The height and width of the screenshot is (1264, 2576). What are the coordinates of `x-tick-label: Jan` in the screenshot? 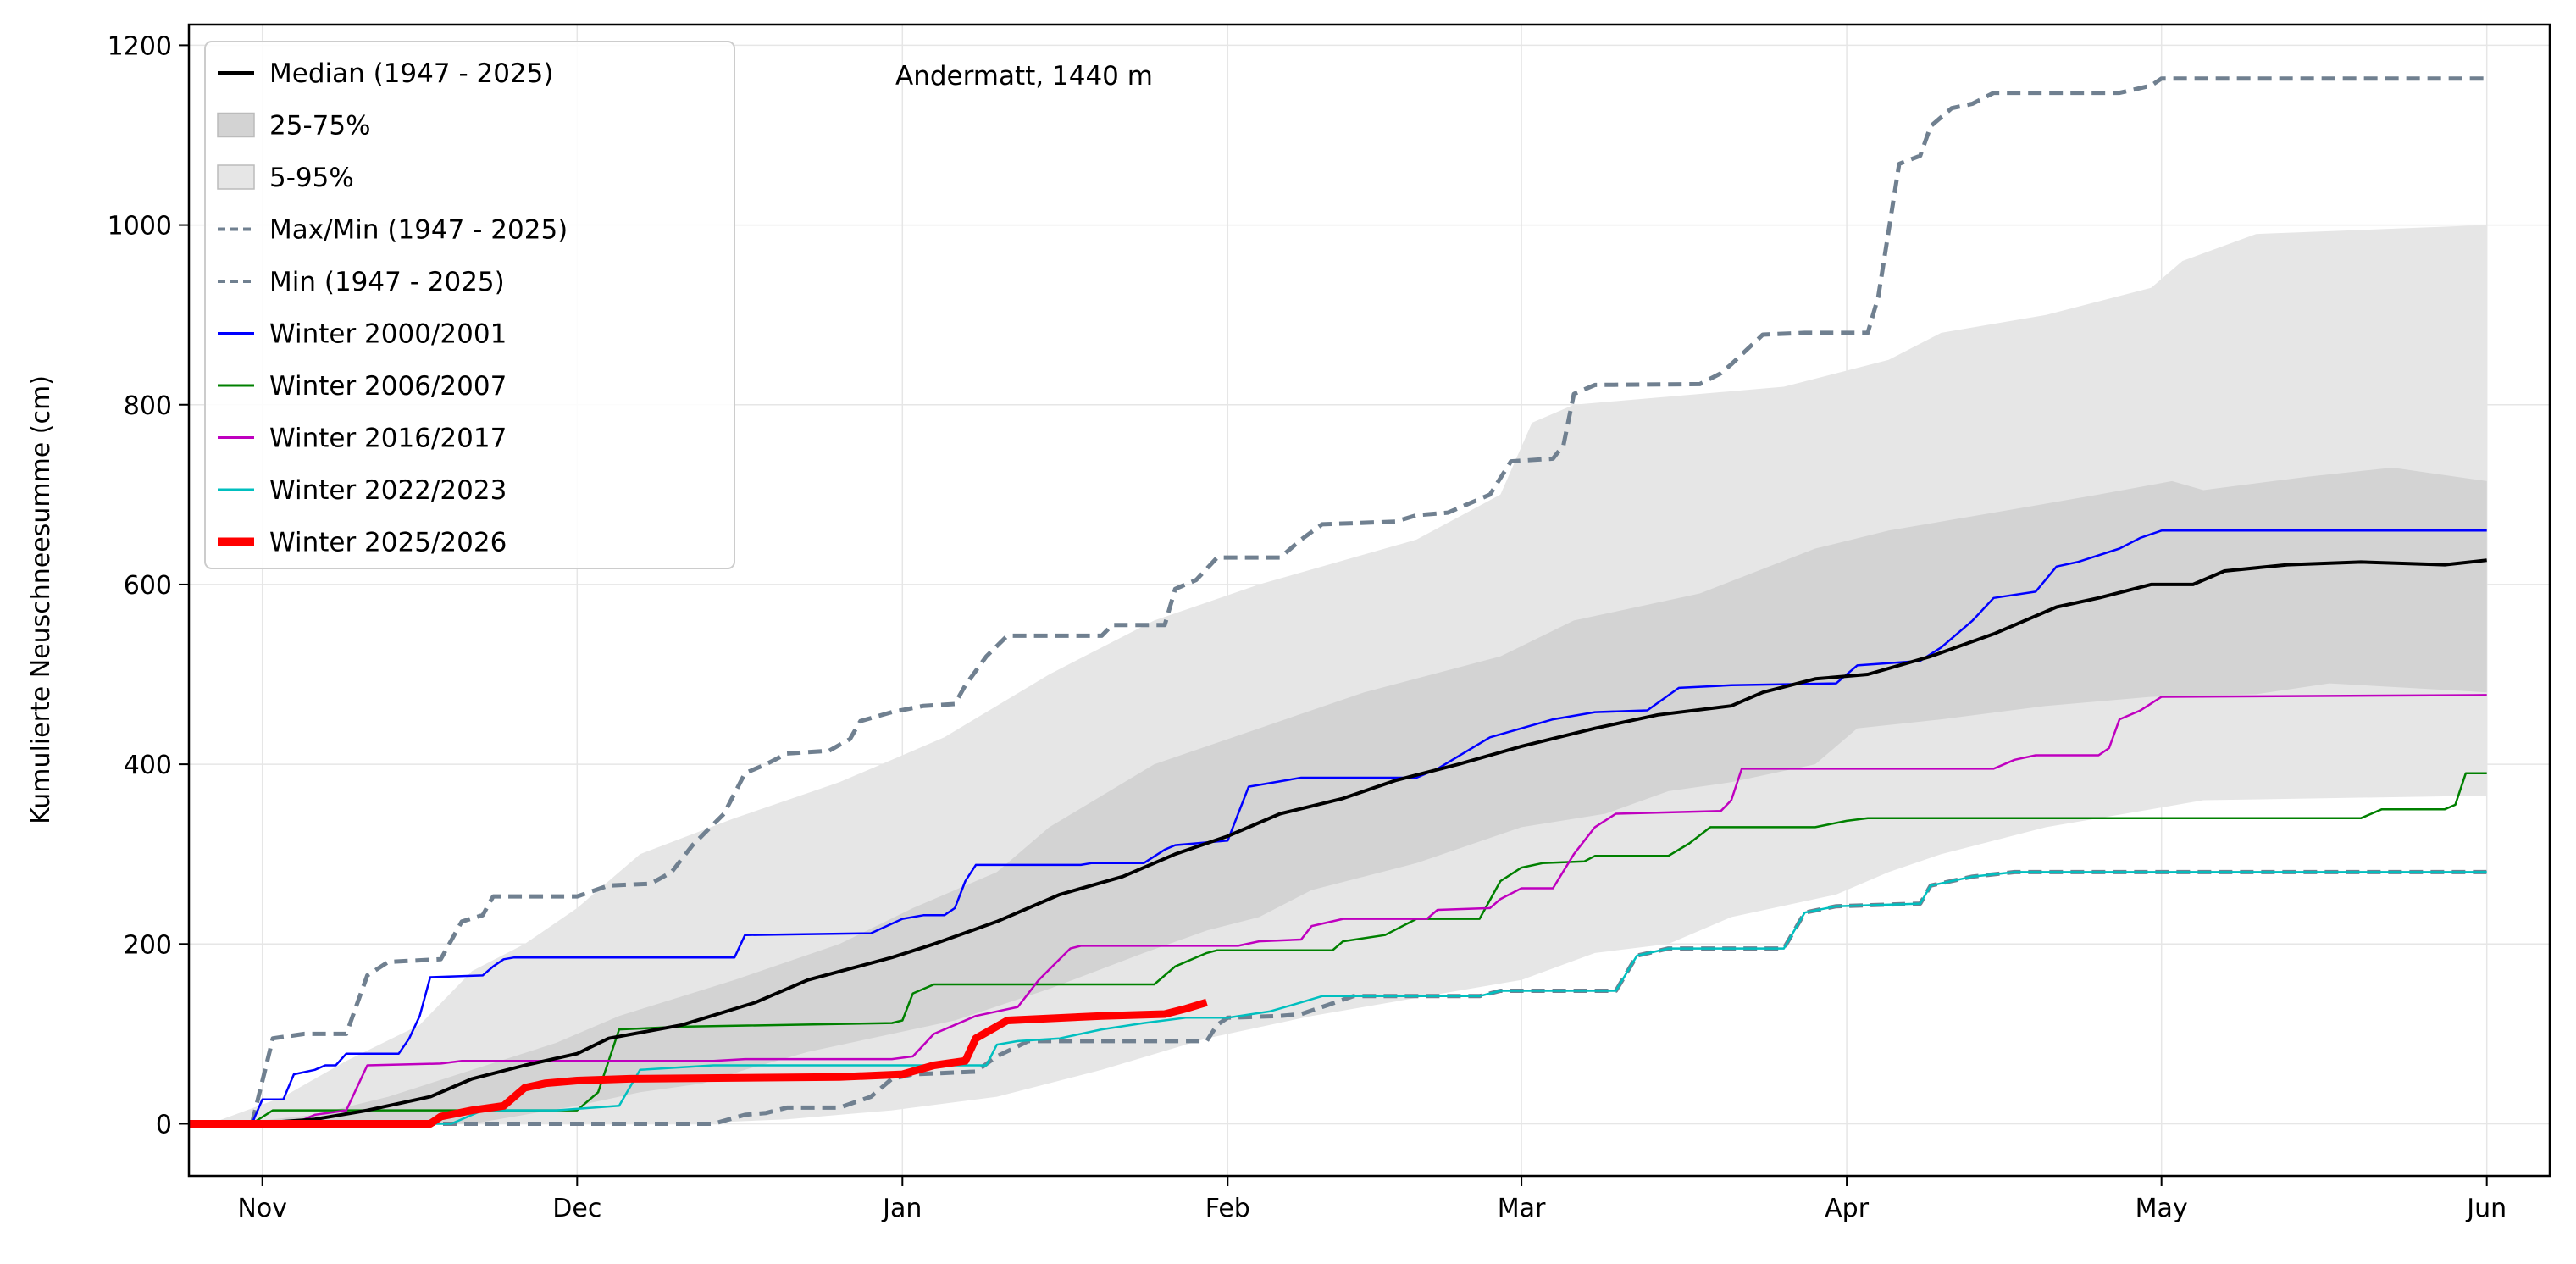 It's located at (901, 1208).